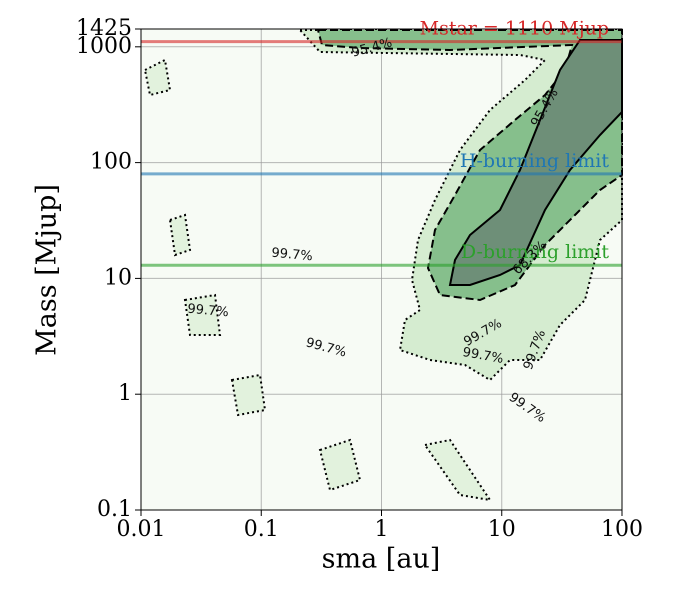 Image resolution: width=700 pixels, height=604 pixels. What do you see at coordinates (104, 46) in the screenshot?
I see `y-tick-label: 1000` at bounding box center [104, 46].